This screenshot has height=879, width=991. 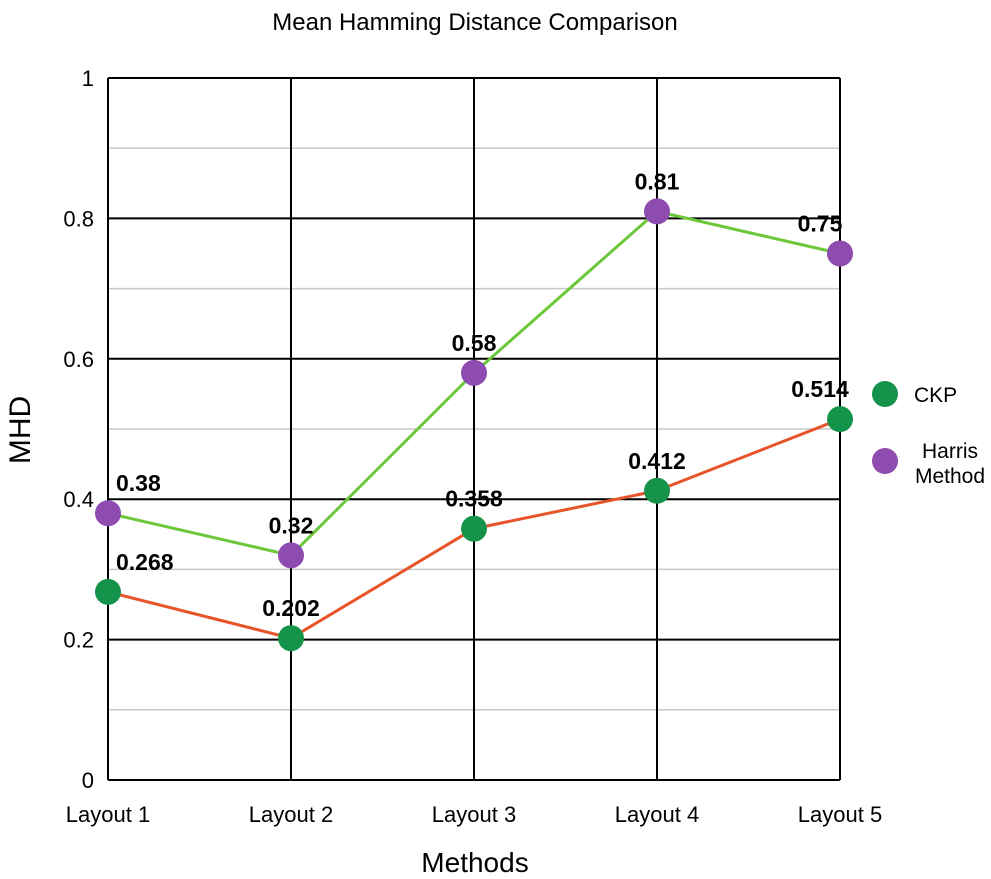 What do you see at coordinates (88, 78) in the screenshot?
I see `y-tick-label: 1` at bounding box center [88, 78].